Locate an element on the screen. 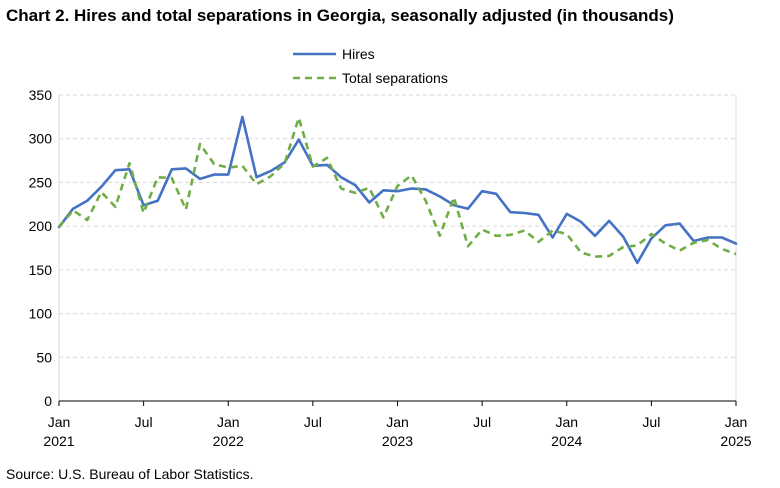  x-tick-label-year: 2025 is located at coordinates (735, 441).